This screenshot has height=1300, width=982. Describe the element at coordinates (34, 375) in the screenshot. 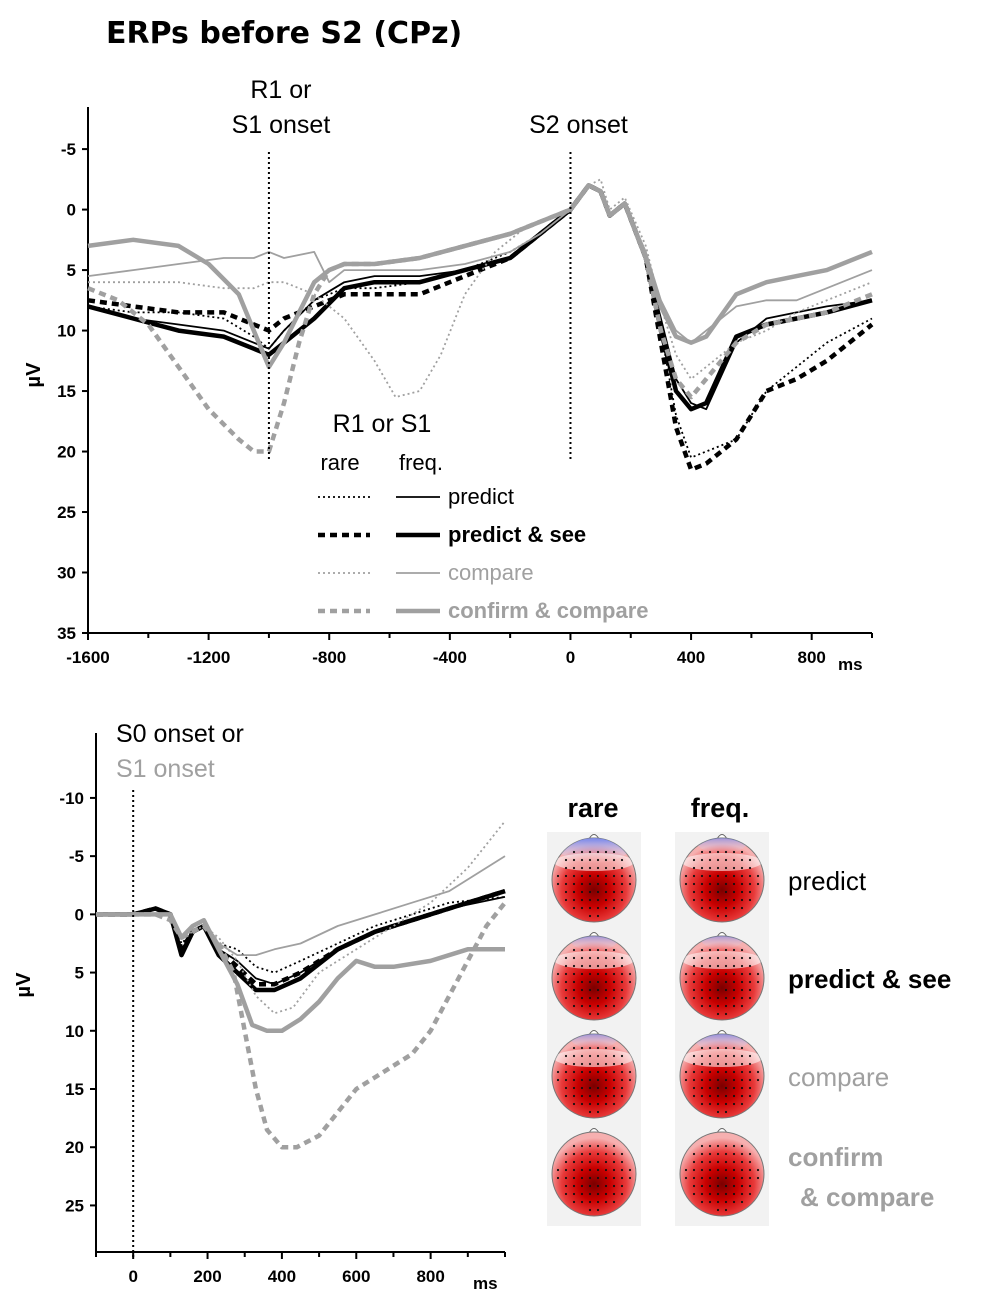

I see `top-y-axis-label: µV` at that location.